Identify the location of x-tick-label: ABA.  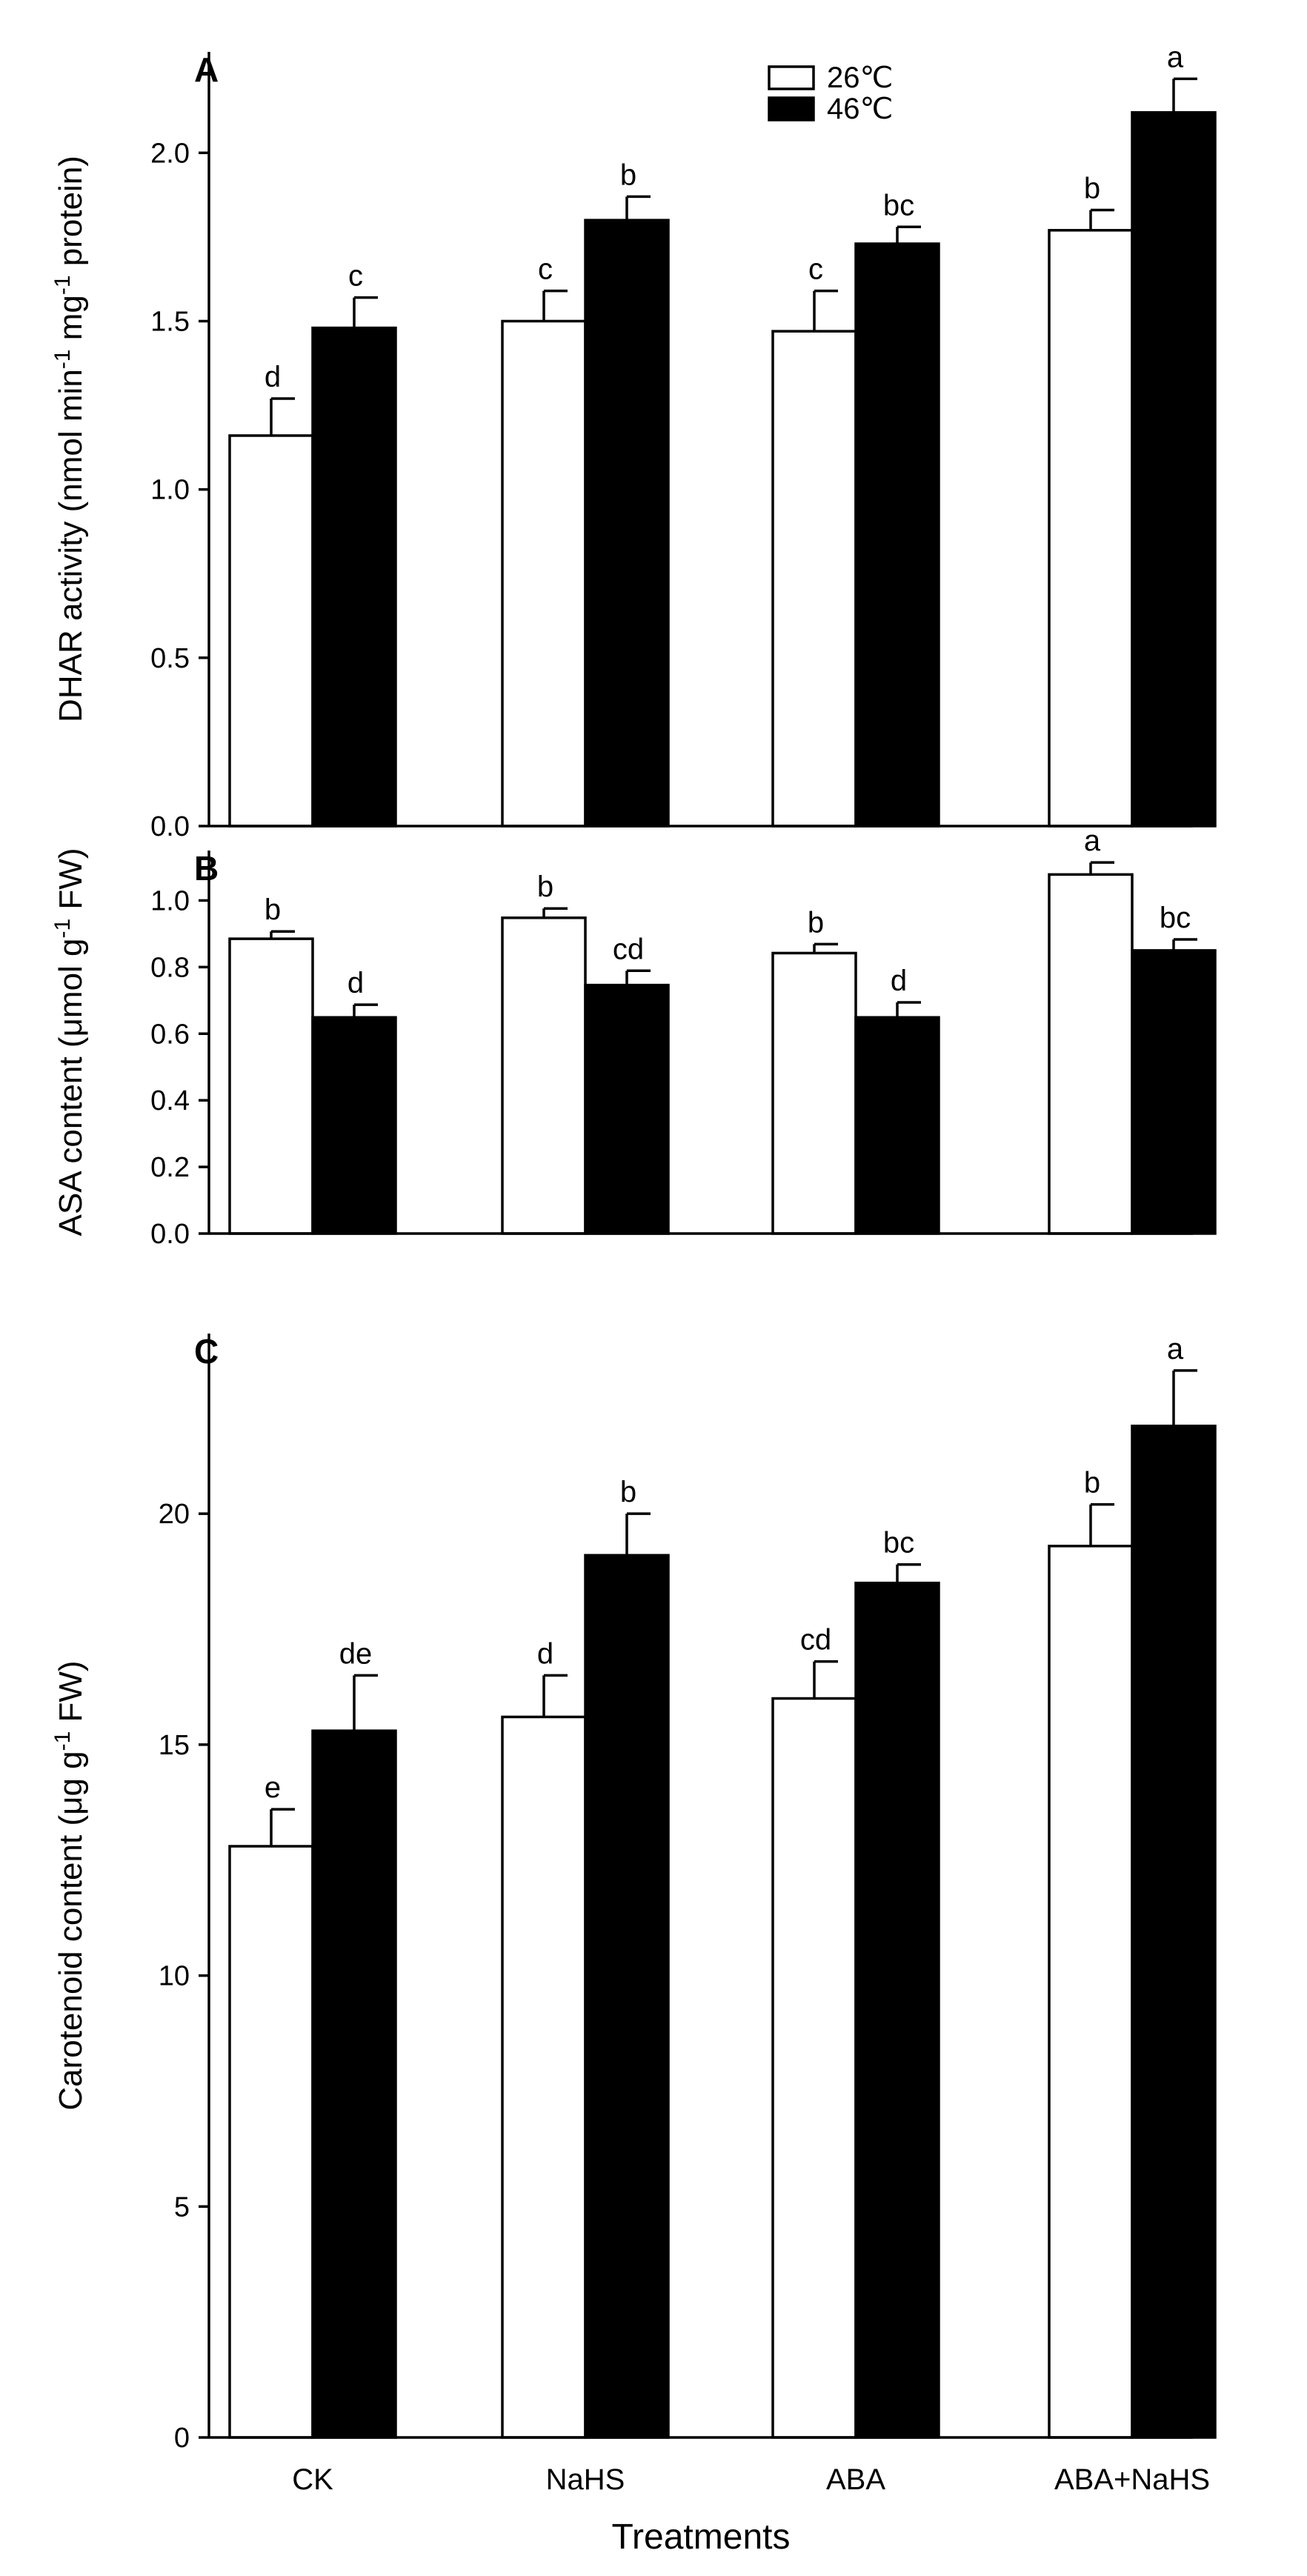
(855, 2479).